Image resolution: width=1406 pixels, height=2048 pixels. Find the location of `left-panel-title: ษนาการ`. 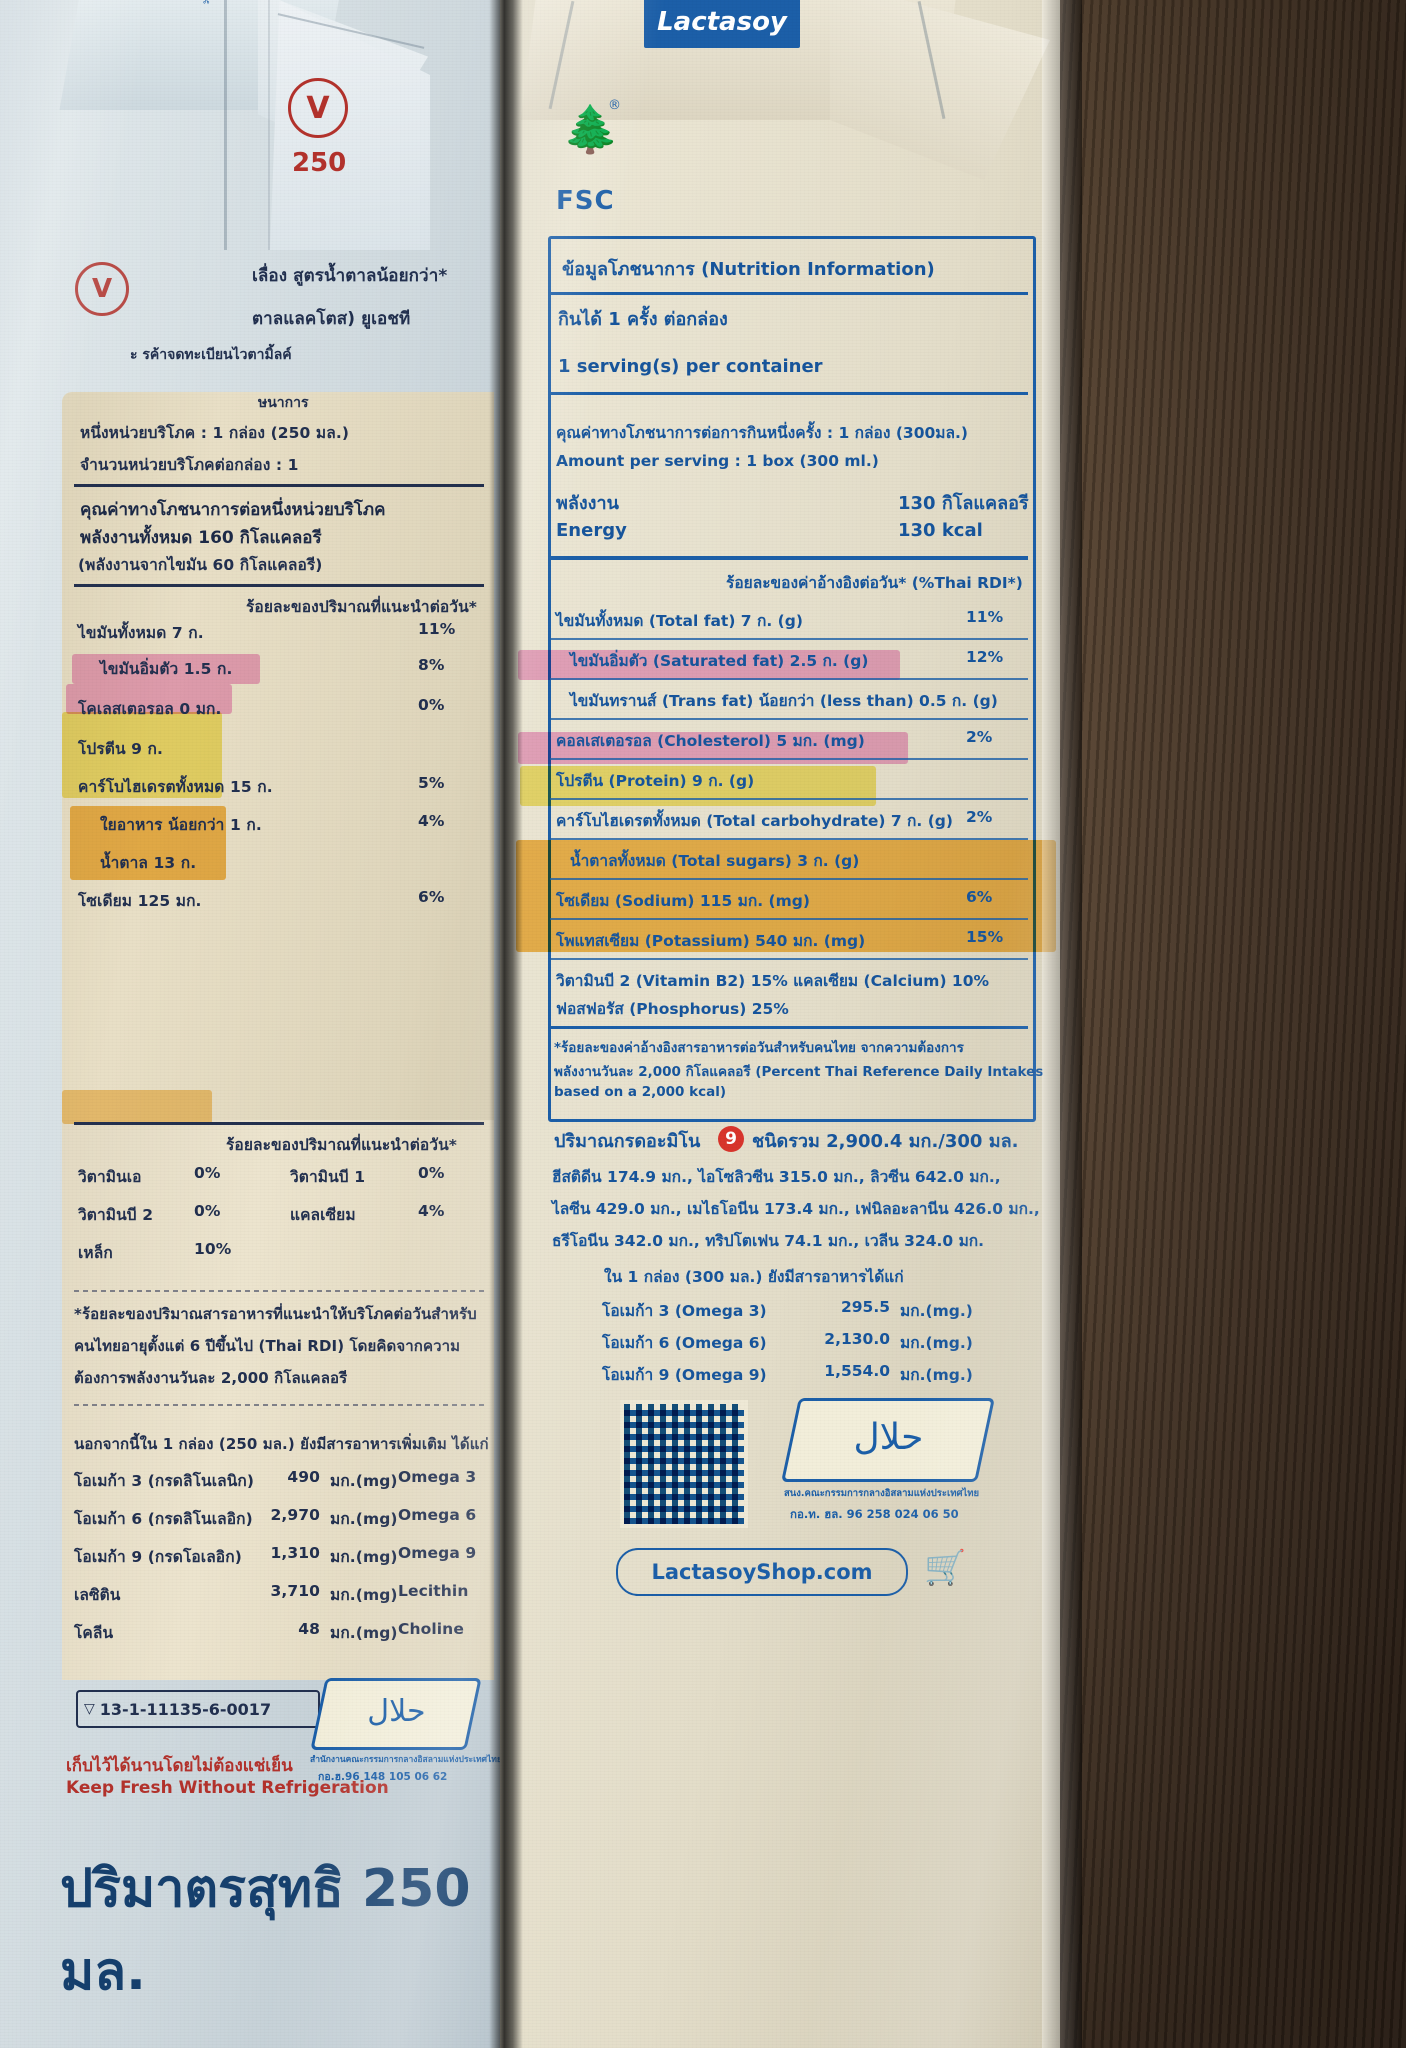

left-panel-title: ษนาการ is located at coordinates (283, 403).